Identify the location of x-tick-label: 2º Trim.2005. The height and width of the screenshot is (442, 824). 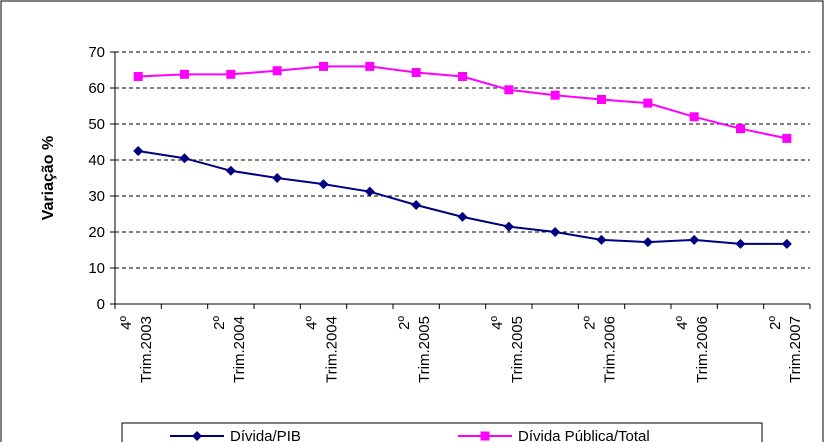
(414, 348).